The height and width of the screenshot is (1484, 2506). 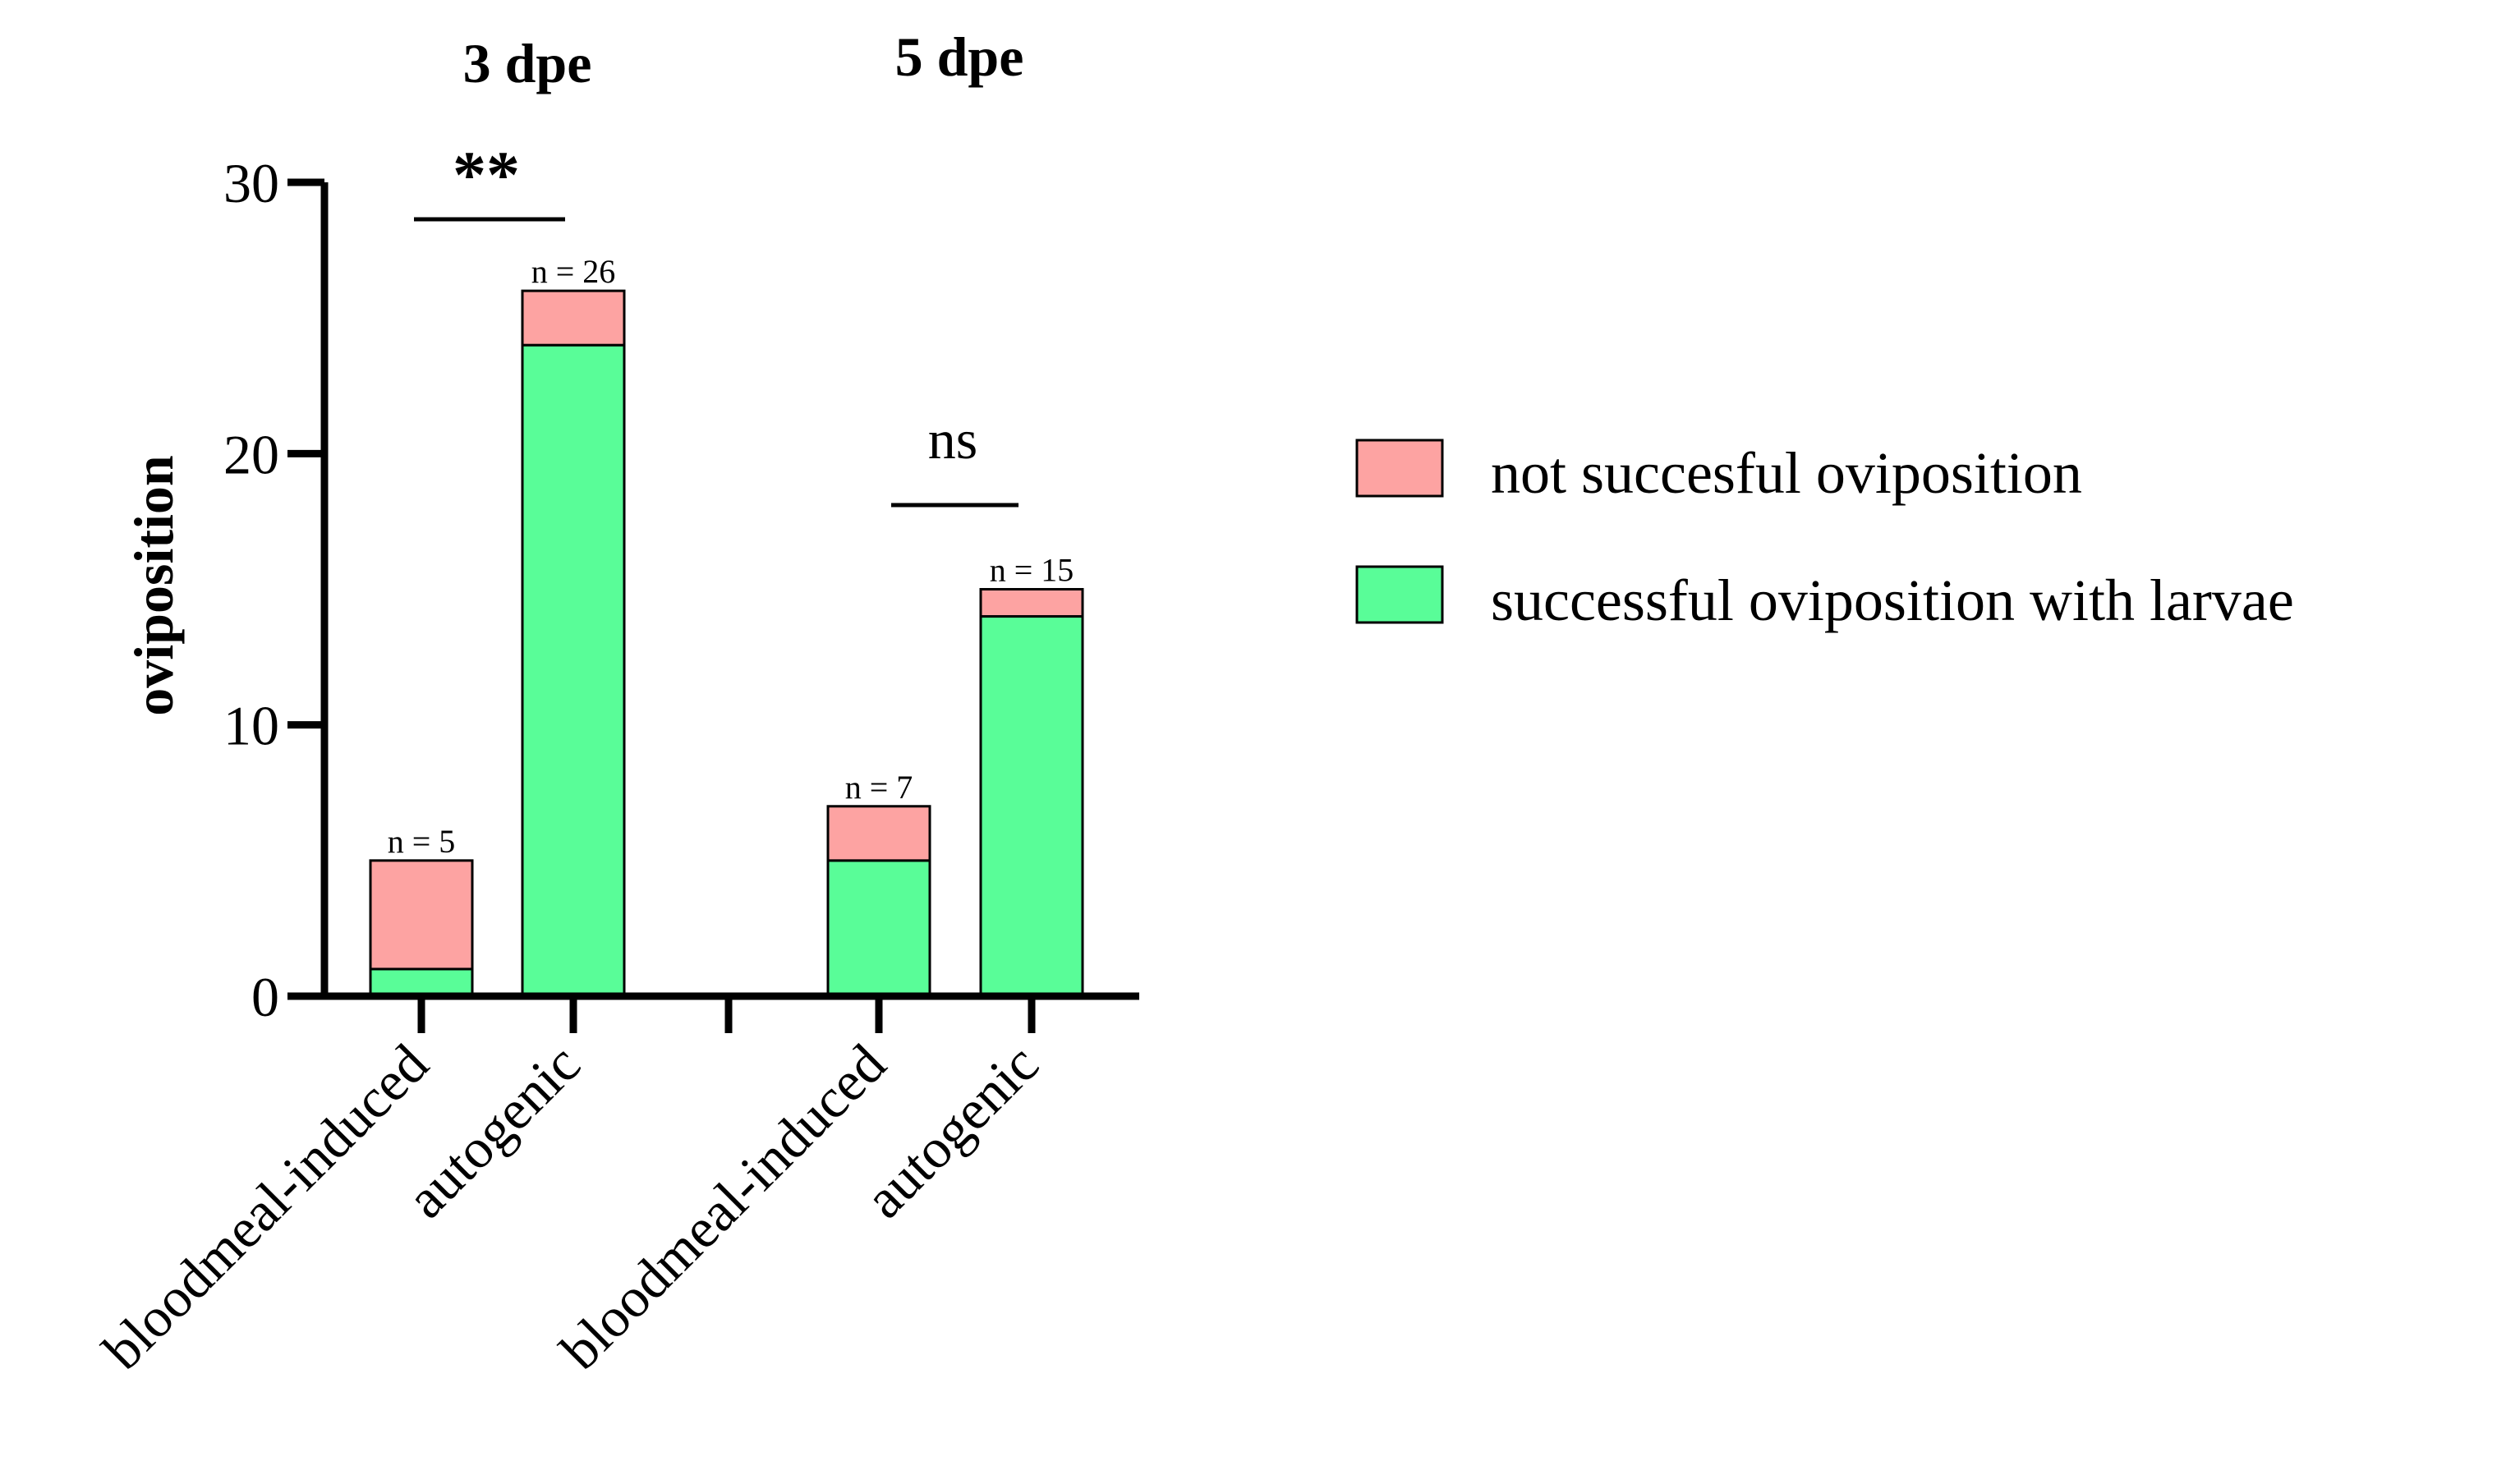 I want to click on bar-bloodmeal-induced-1-not-succesful-oviposition, so click(x=421, y=915).